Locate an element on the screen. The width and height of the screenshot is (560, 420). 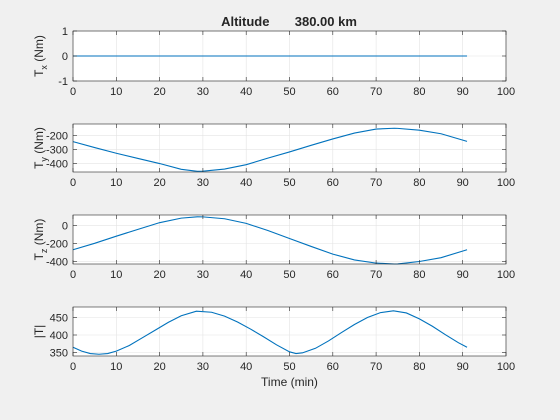
y-axis-label: Tz (Nm) is located at coordinates (40, 240).